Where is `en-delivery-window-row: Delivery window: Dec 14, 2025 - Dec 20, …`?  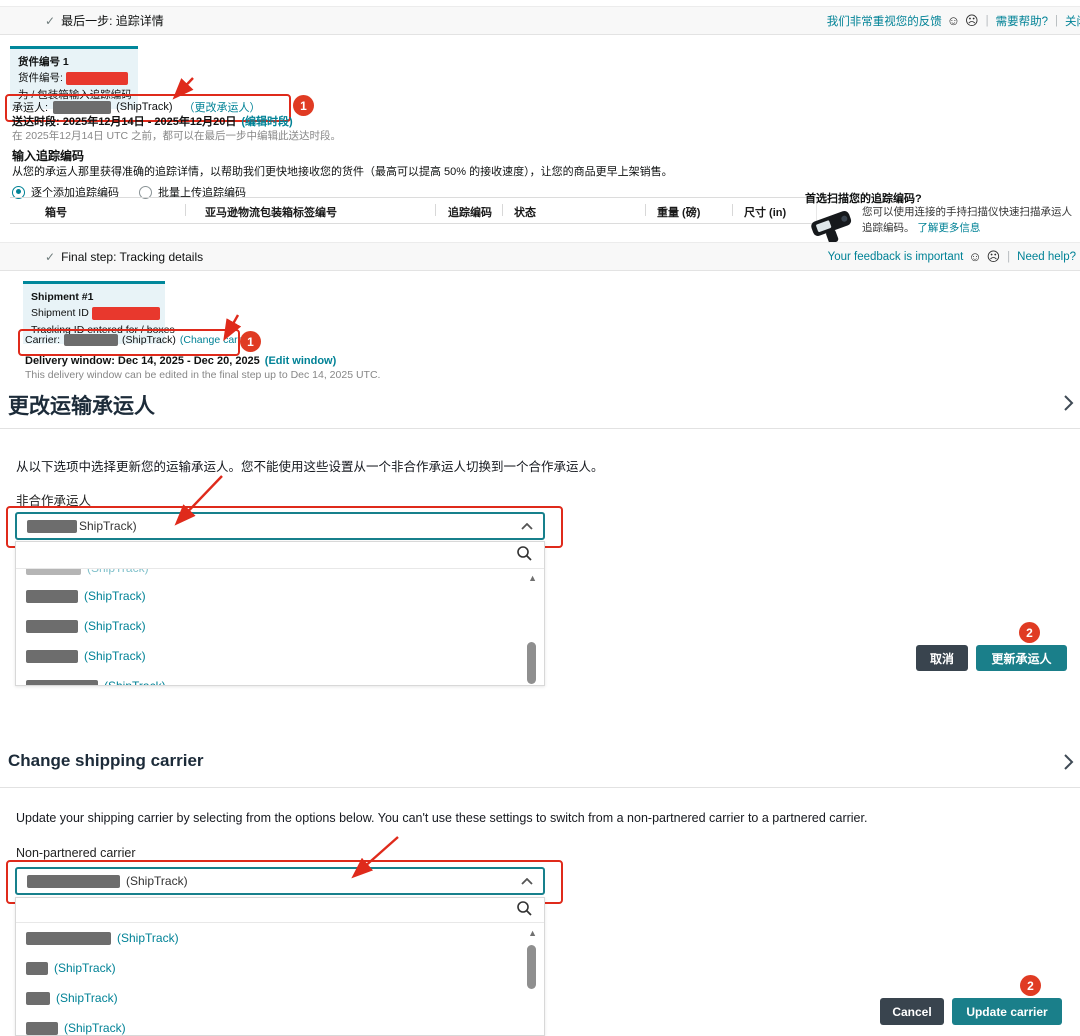
en-delivery-window-row: Delivery window: Dec 14, 2025 - Dec 20, … is located at coordinates (180, 361).